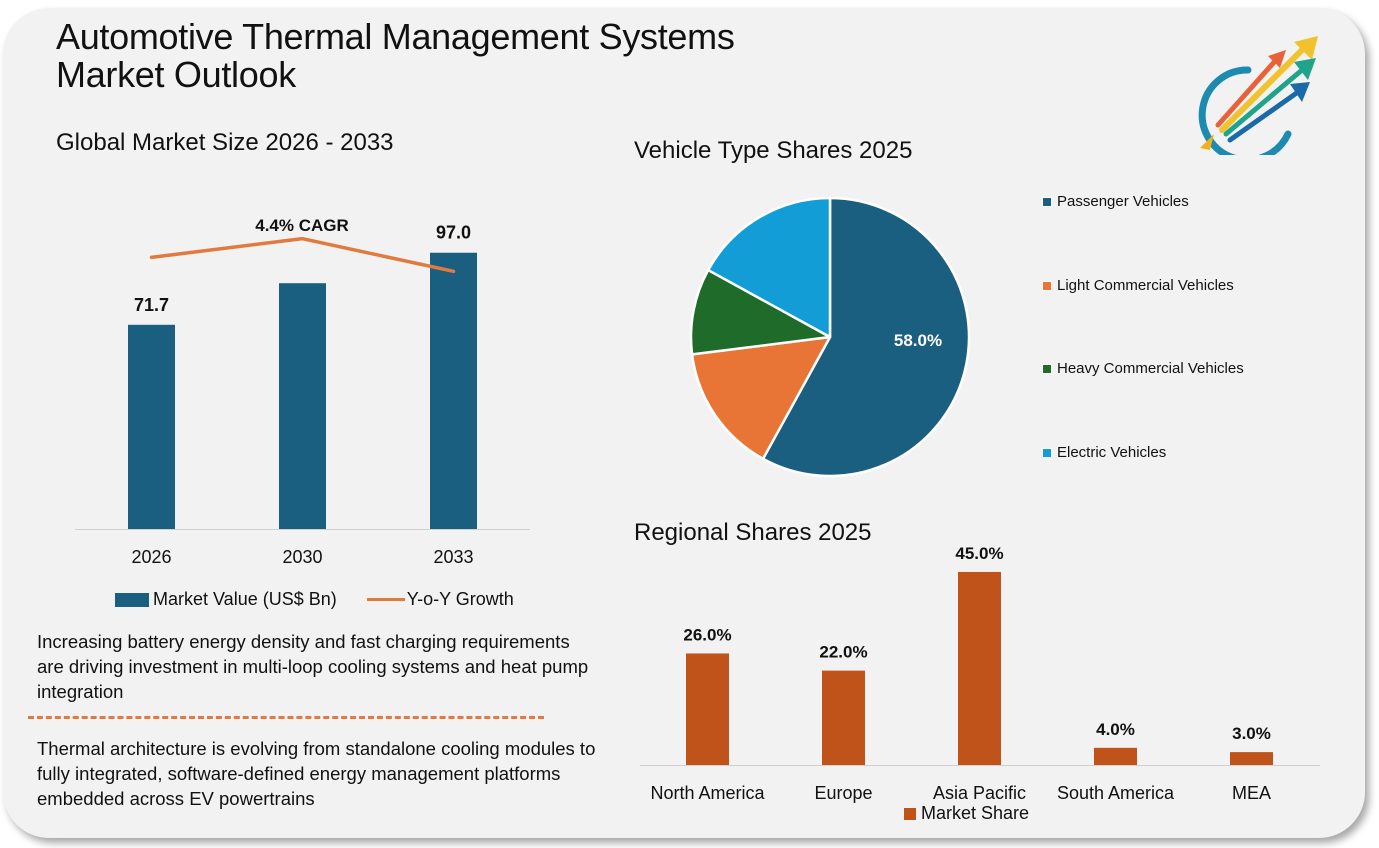  Describe the element at coordinates (910, 813) in the screenshot. I see `legend-swatch-market-share` at that location.